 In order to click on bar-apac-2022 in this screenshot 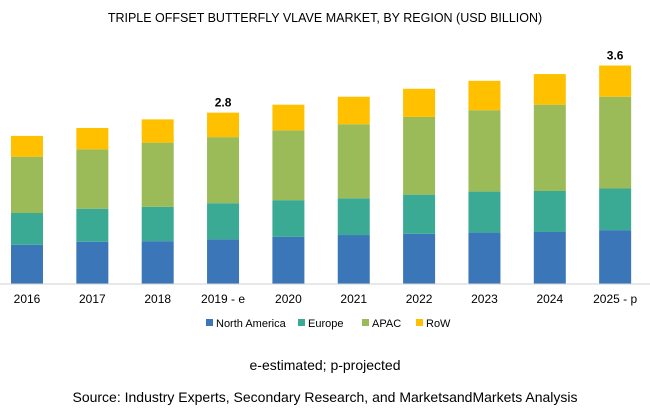, I will do `click(419, 155)`.